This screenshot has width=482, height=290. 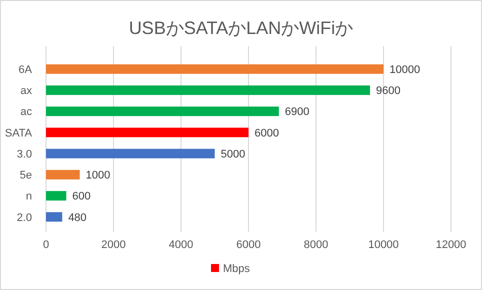 What do you see at coordinates (233, 154) in the screenshot?
I see `data-label: 5000` at bounding box center [233, 154].